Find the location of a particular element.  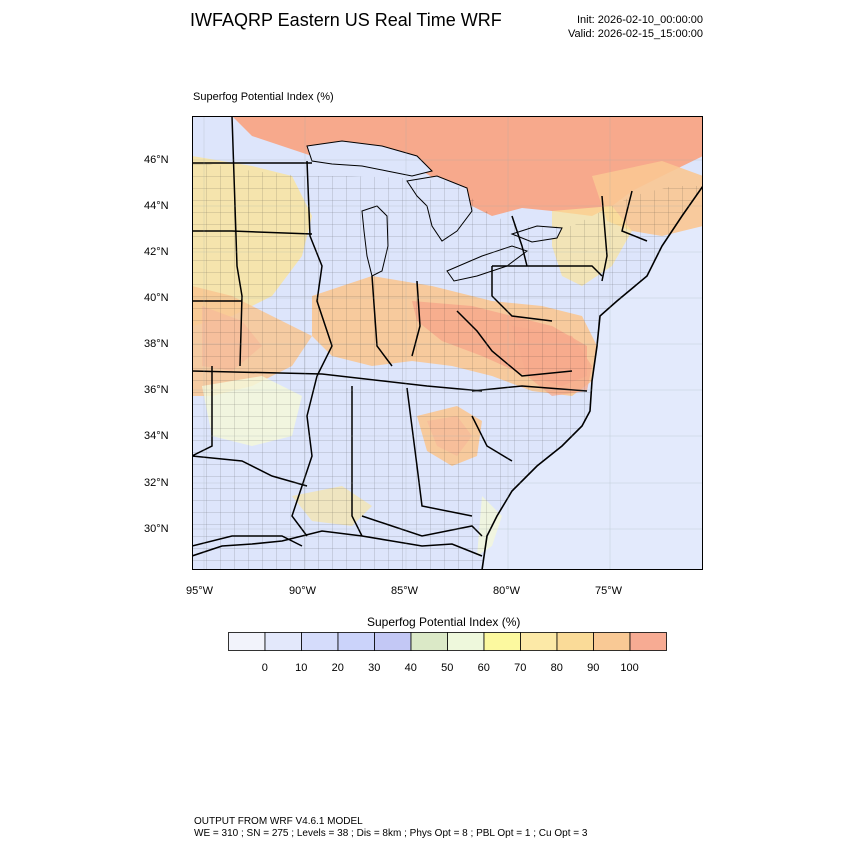

lon-label: 95°W is located at coordinates (200, 591).